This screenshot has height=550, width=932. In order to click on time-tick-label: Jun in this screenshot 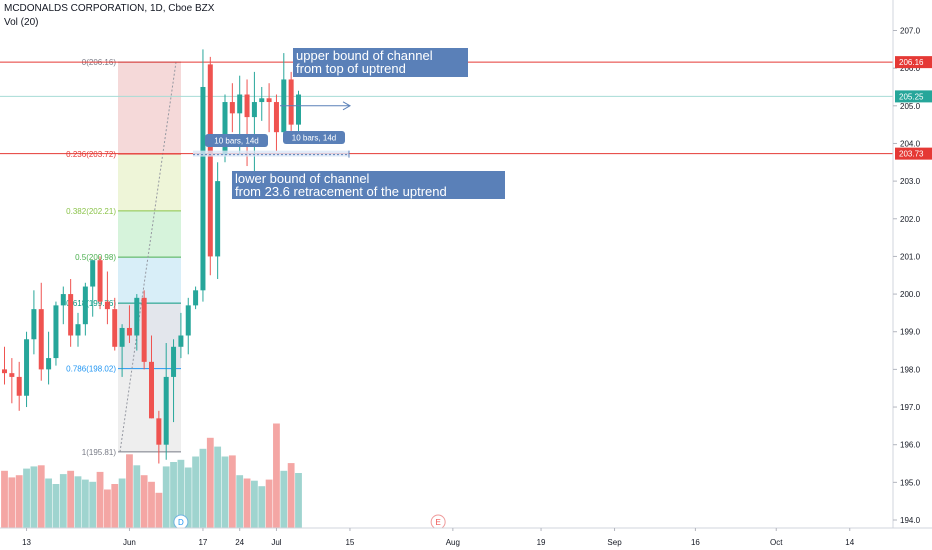, I will do `click(129, 542)`.